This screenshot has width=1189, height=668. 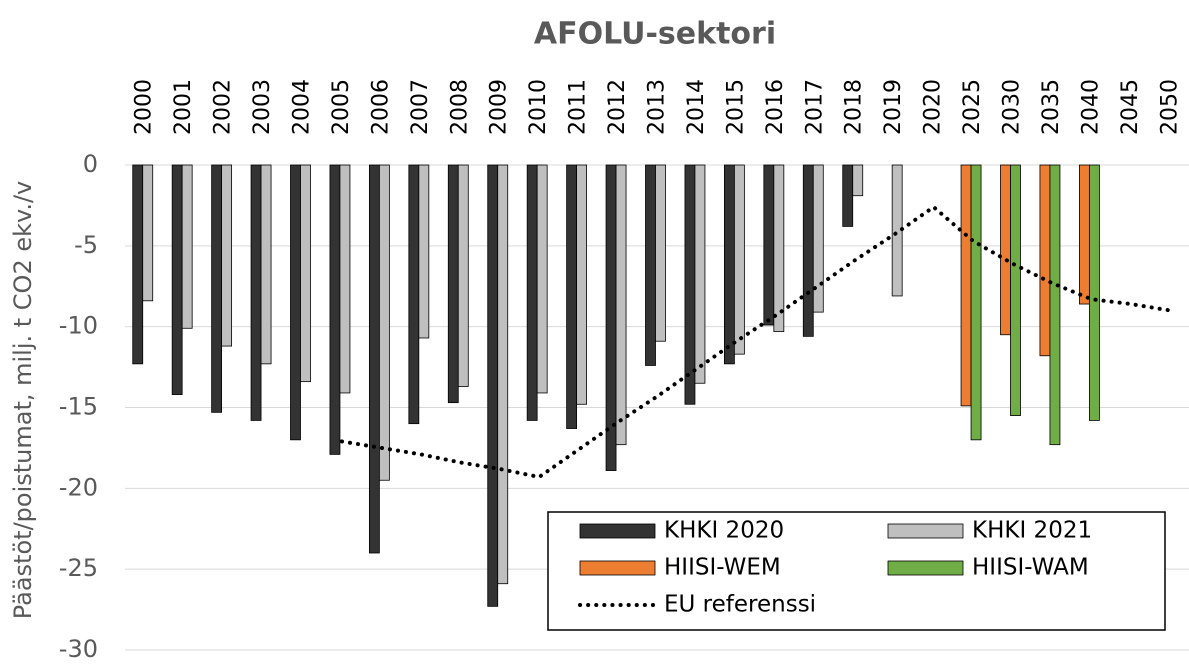 I want to click on x-tick-label: 2001, so click(x=183, y=107).